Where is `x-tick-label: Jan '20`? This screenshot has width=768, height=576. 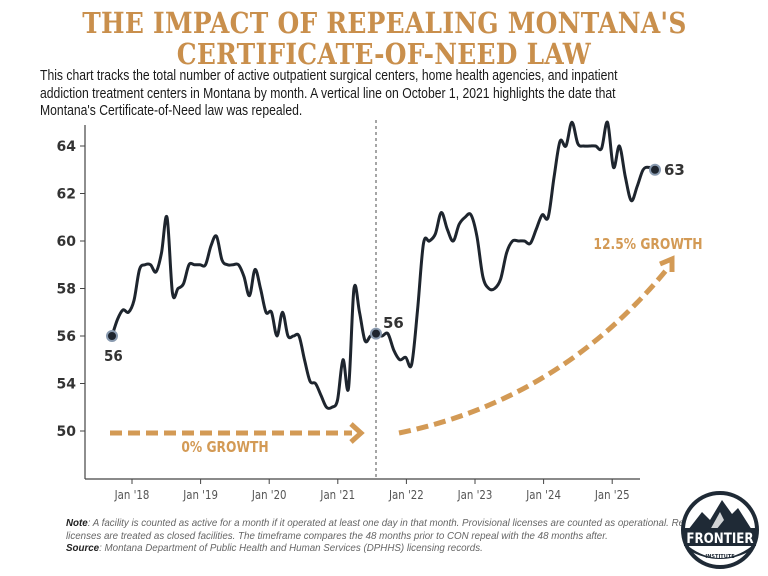
x-tick-label: Jan '20 is located at coordinates (269, 495).